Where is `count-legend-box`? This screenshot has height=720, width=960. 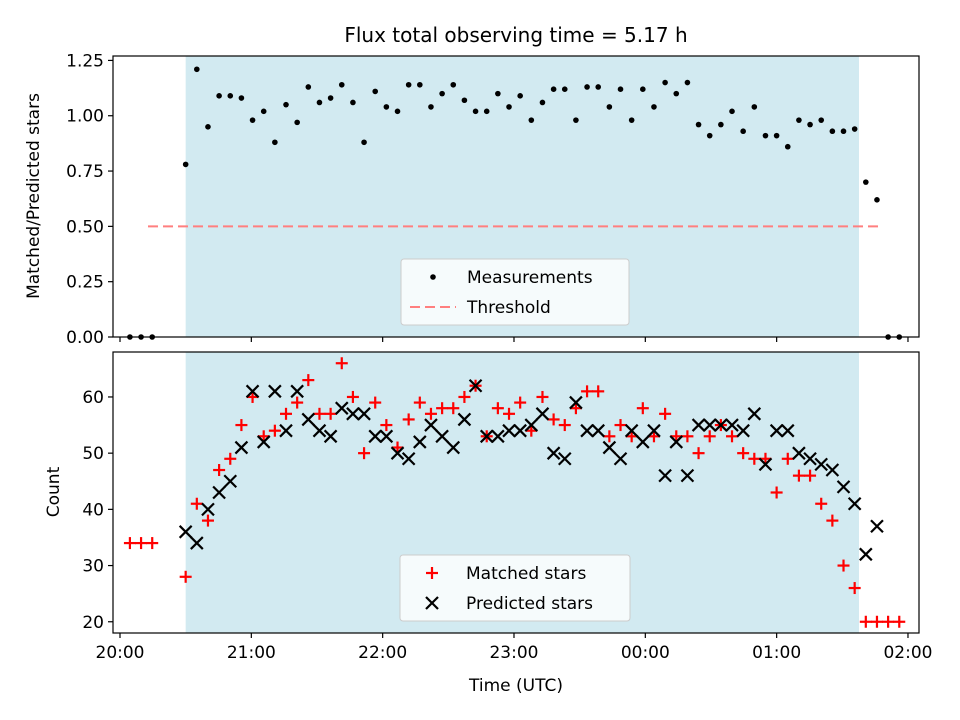
count-legend-box is located at coordinates (515, 588).